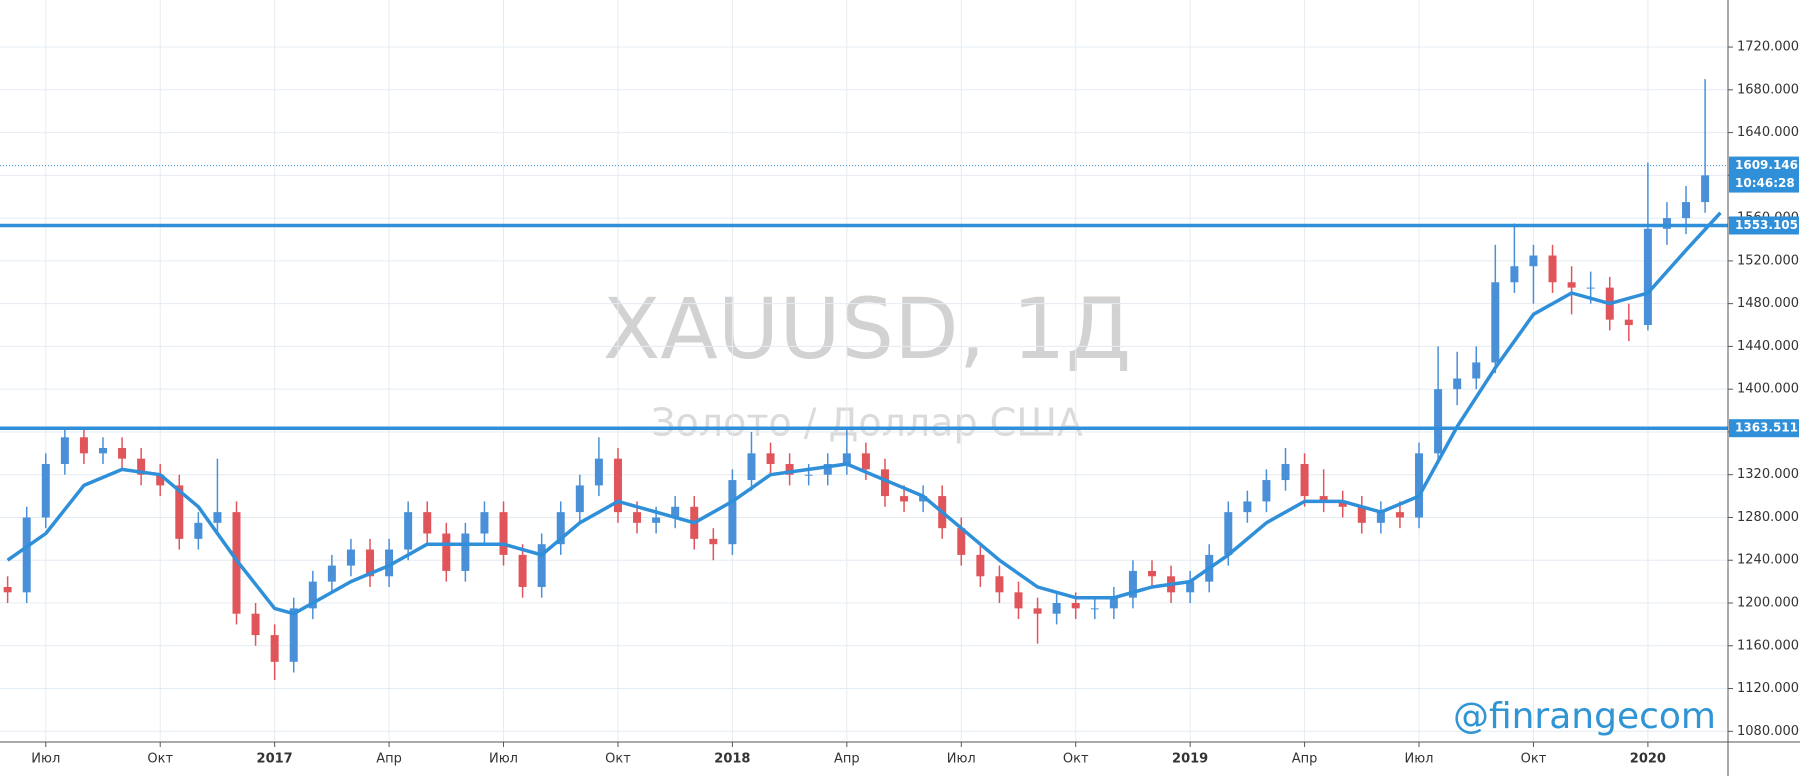 This screenshot has height=776, width=1800. What do you see at coordinates (867, 329) in the screenshot?
I see `watermark-title: XAUUSD, 1Д` at bounding box center [867, 329].